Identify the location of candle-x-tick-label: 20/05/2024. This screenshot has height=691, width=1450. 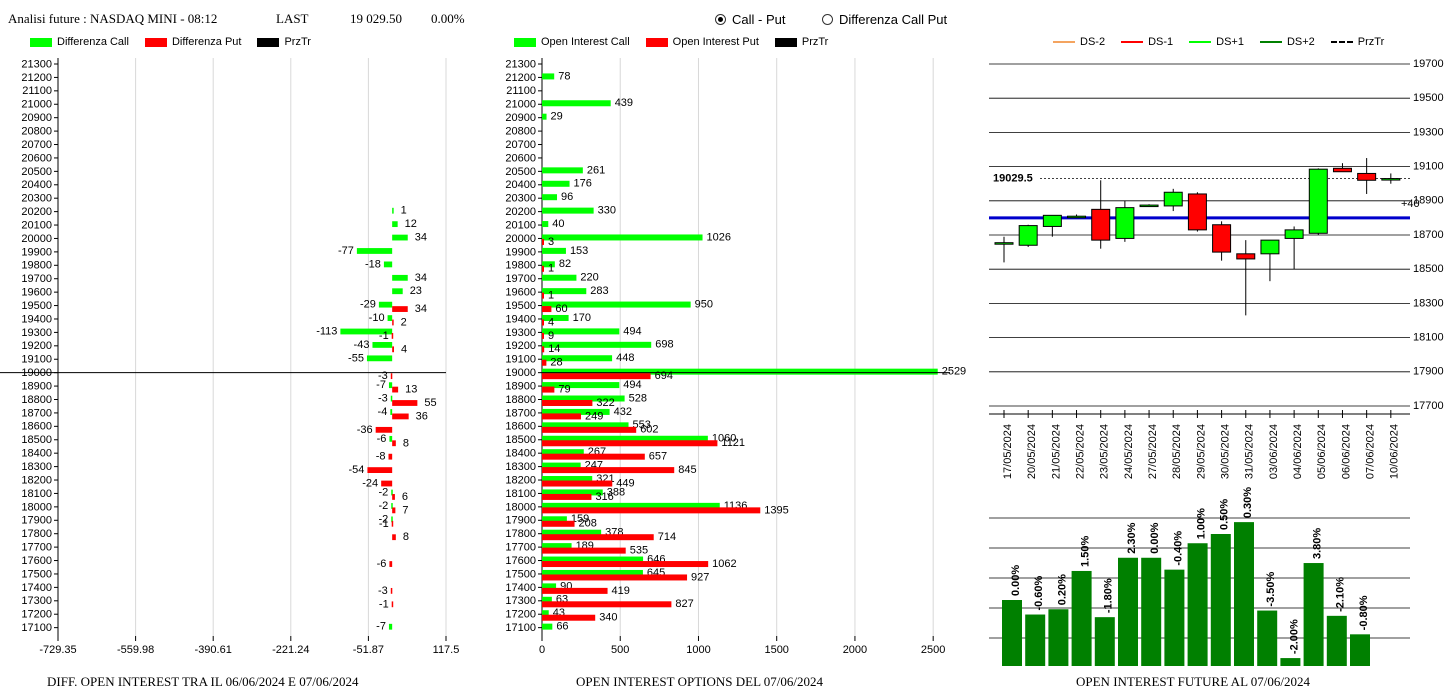
(1032, 451).